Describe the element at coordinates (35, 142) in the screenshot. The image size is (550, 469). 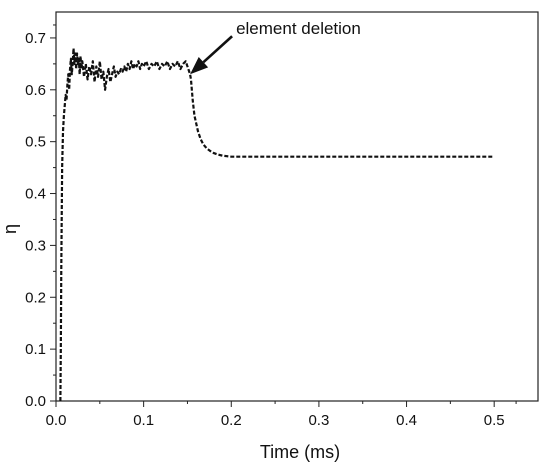
I see `y-tick-label: 0.5` at that location.